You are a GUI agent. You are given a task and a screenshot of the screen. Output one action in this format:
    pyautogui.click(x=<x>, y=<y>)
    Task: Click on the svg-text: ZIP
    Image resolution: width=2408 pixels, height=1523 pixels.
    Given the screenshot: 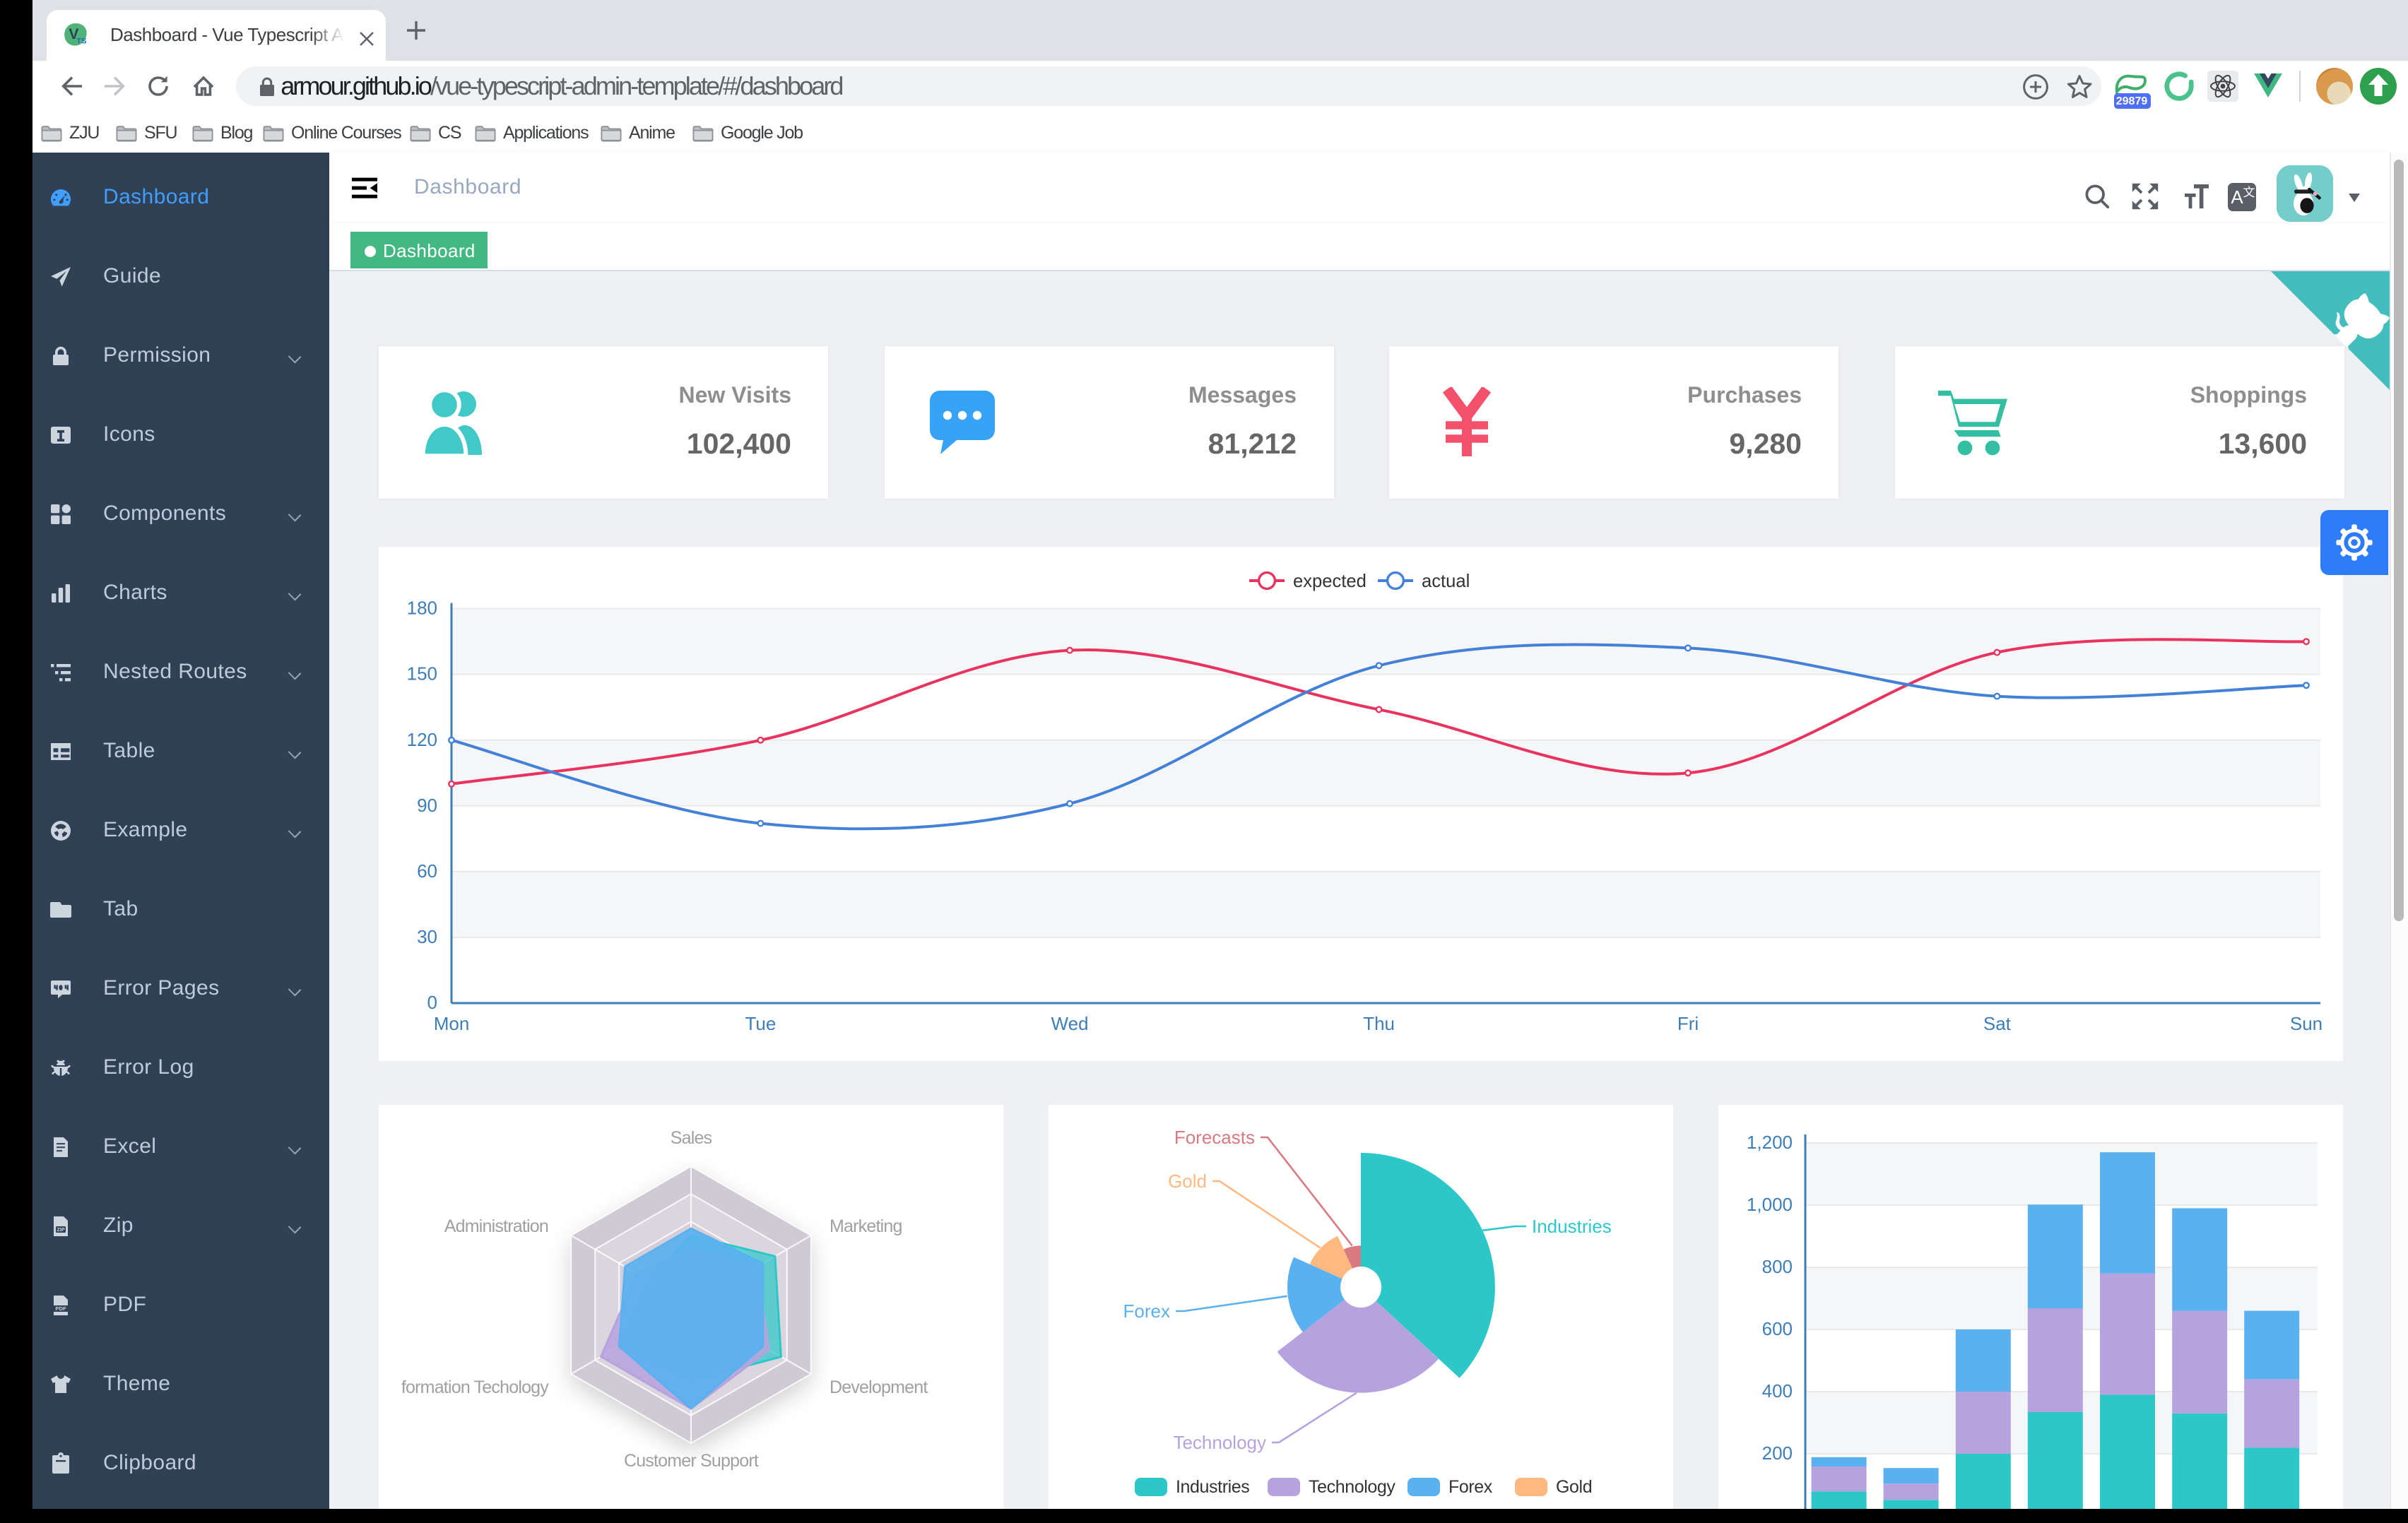 What is the action you would take?
    pyautogui.click(x=60, y=1229)
    